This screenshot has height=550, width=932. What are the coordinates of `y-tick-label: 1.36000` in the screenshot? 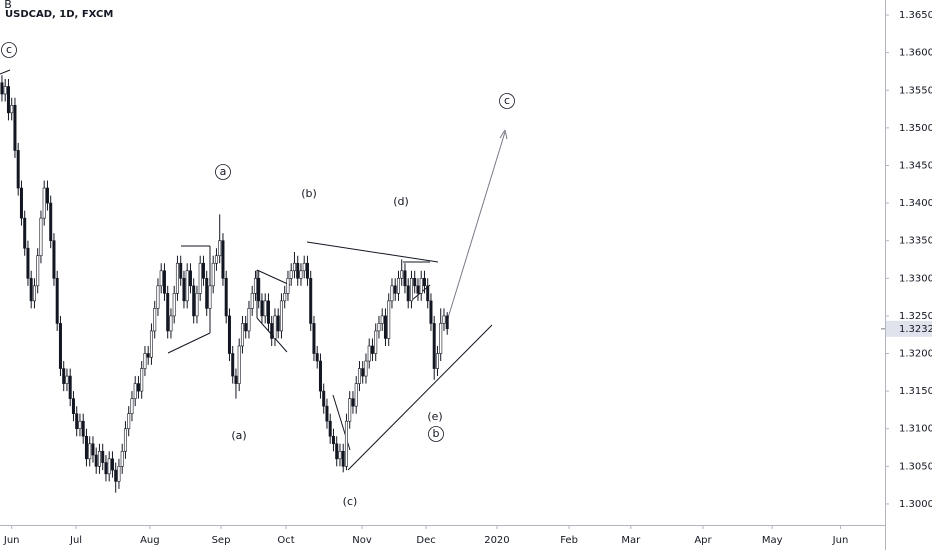 It's located at (915, 53).